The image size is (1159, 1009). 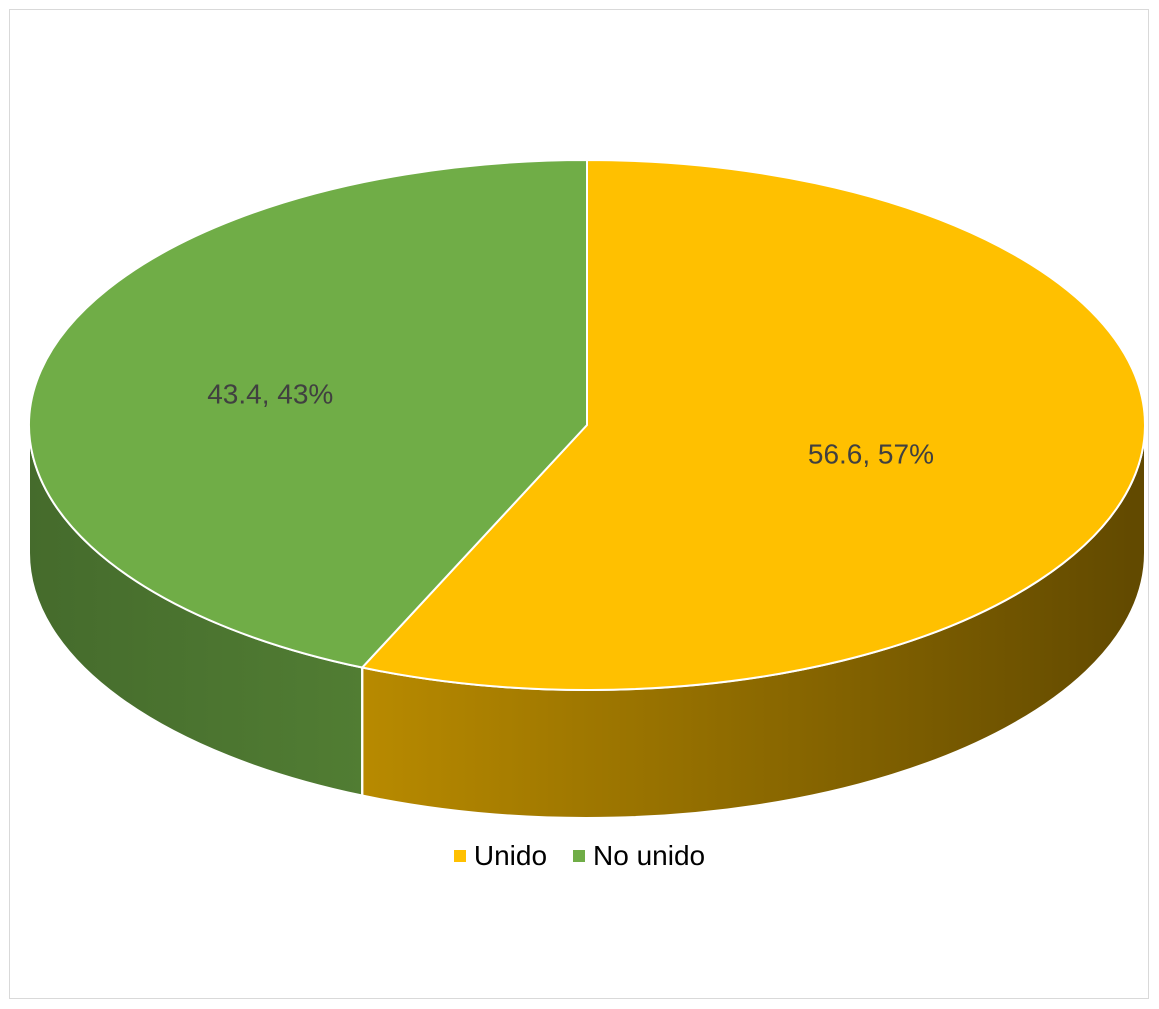 I want to click on legend: Unido No unido, so click(x=579, y=856).